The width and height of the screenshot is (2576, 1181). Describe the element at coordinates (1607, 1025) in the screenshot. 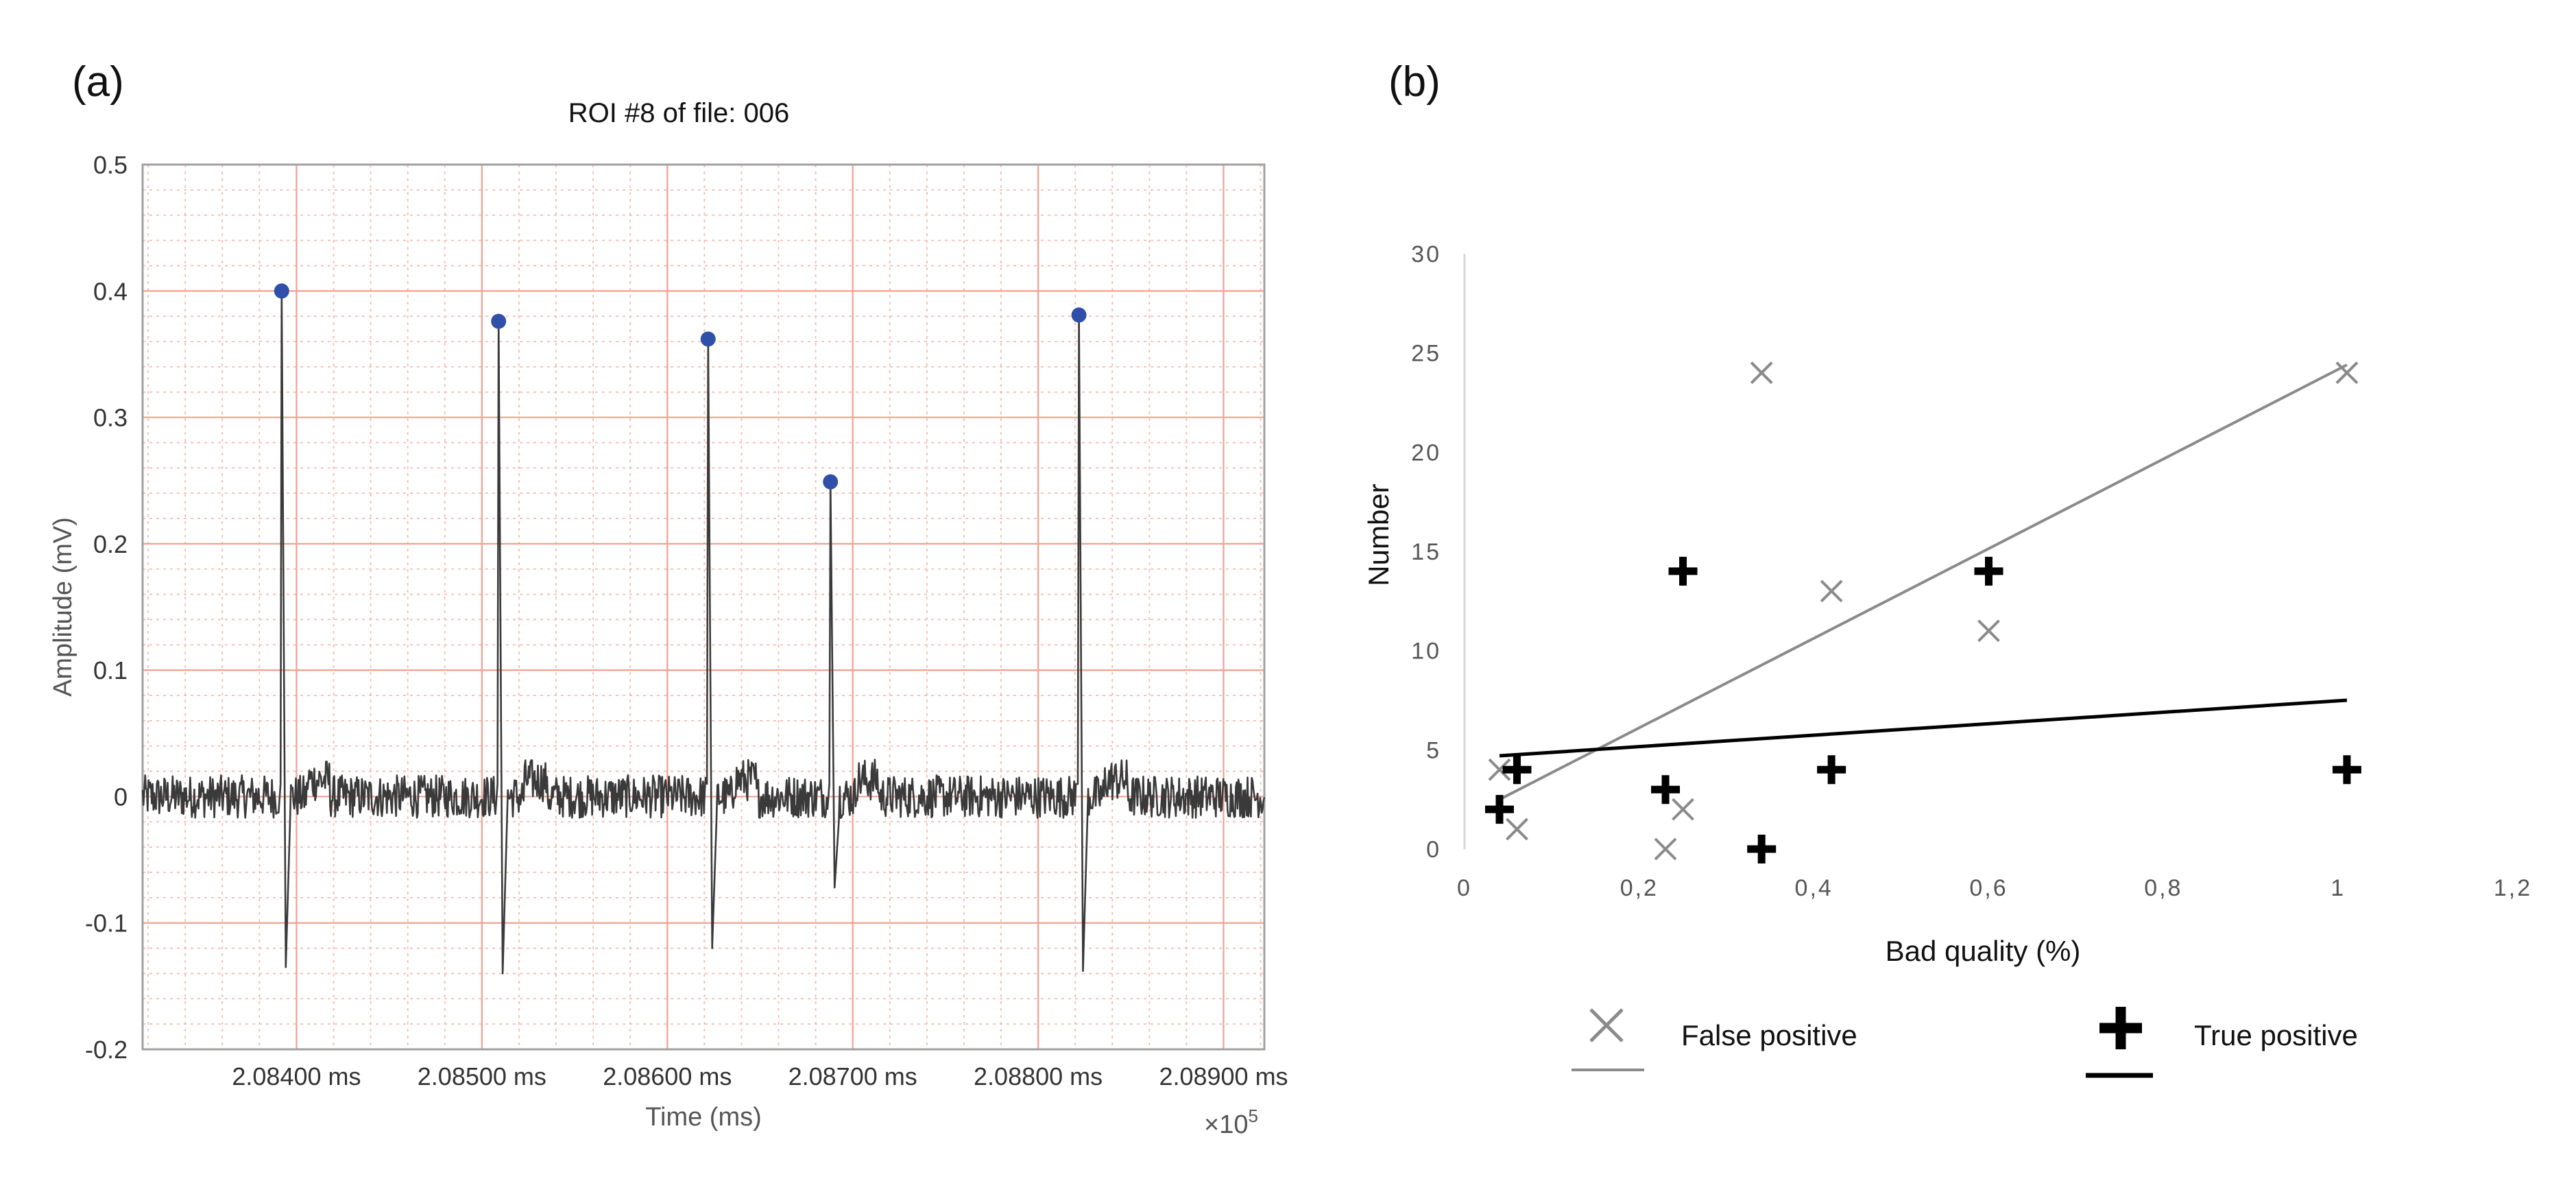

I see `legend-false-positive-x-icon` at that location.